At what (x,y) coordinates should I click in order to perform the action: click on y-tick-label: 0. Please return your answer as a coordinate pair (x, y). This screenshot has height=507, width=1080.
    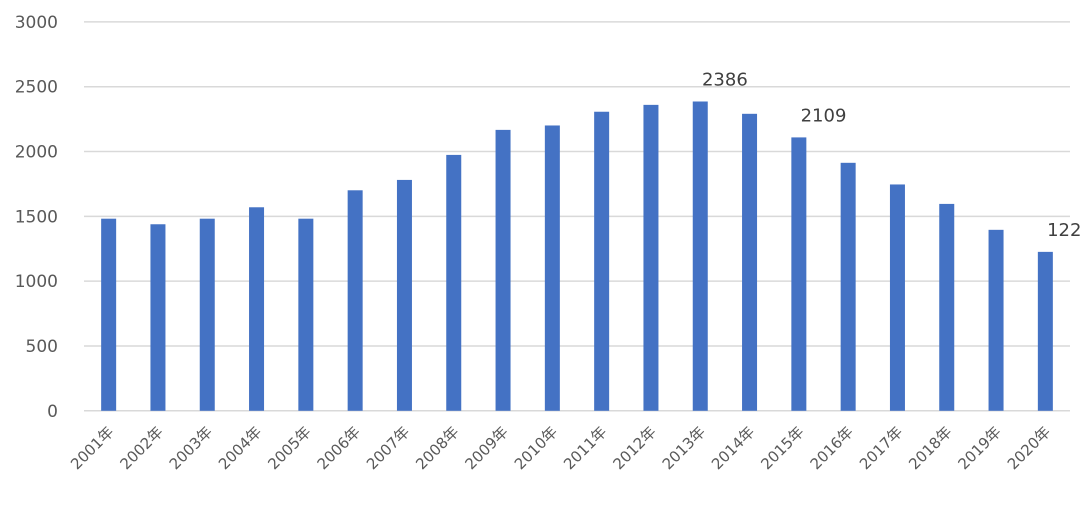
    Looking at the image, I should click on (52, 412).